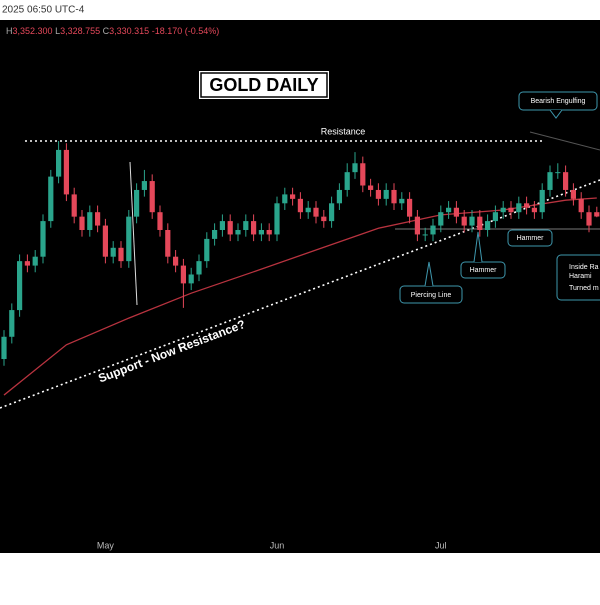 The image size is (600, 605). Describe the element at coordinates (57, 31) in the screenshot. I see `ohlc-label: L` at that location.